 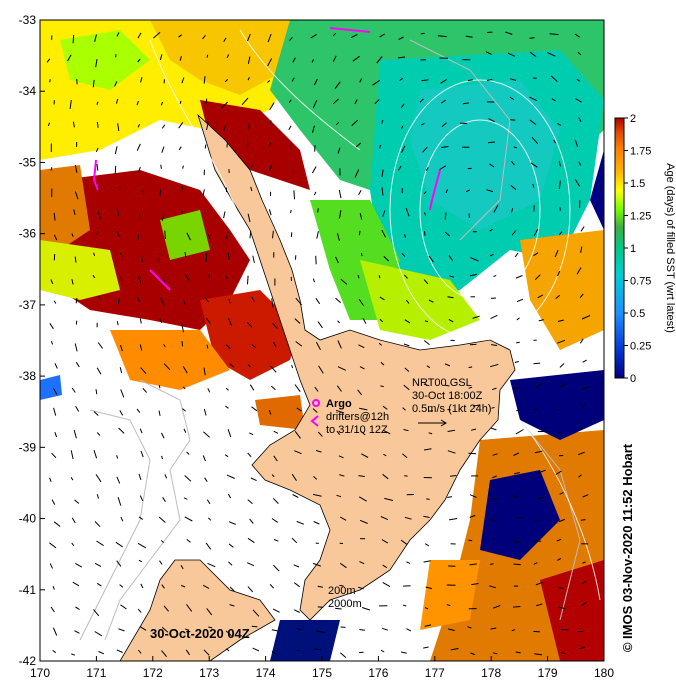 What do you see at coordinates (322, 673) in the screenshot?
I see `x-tick-label: 175` at bounding box center [322, 673].